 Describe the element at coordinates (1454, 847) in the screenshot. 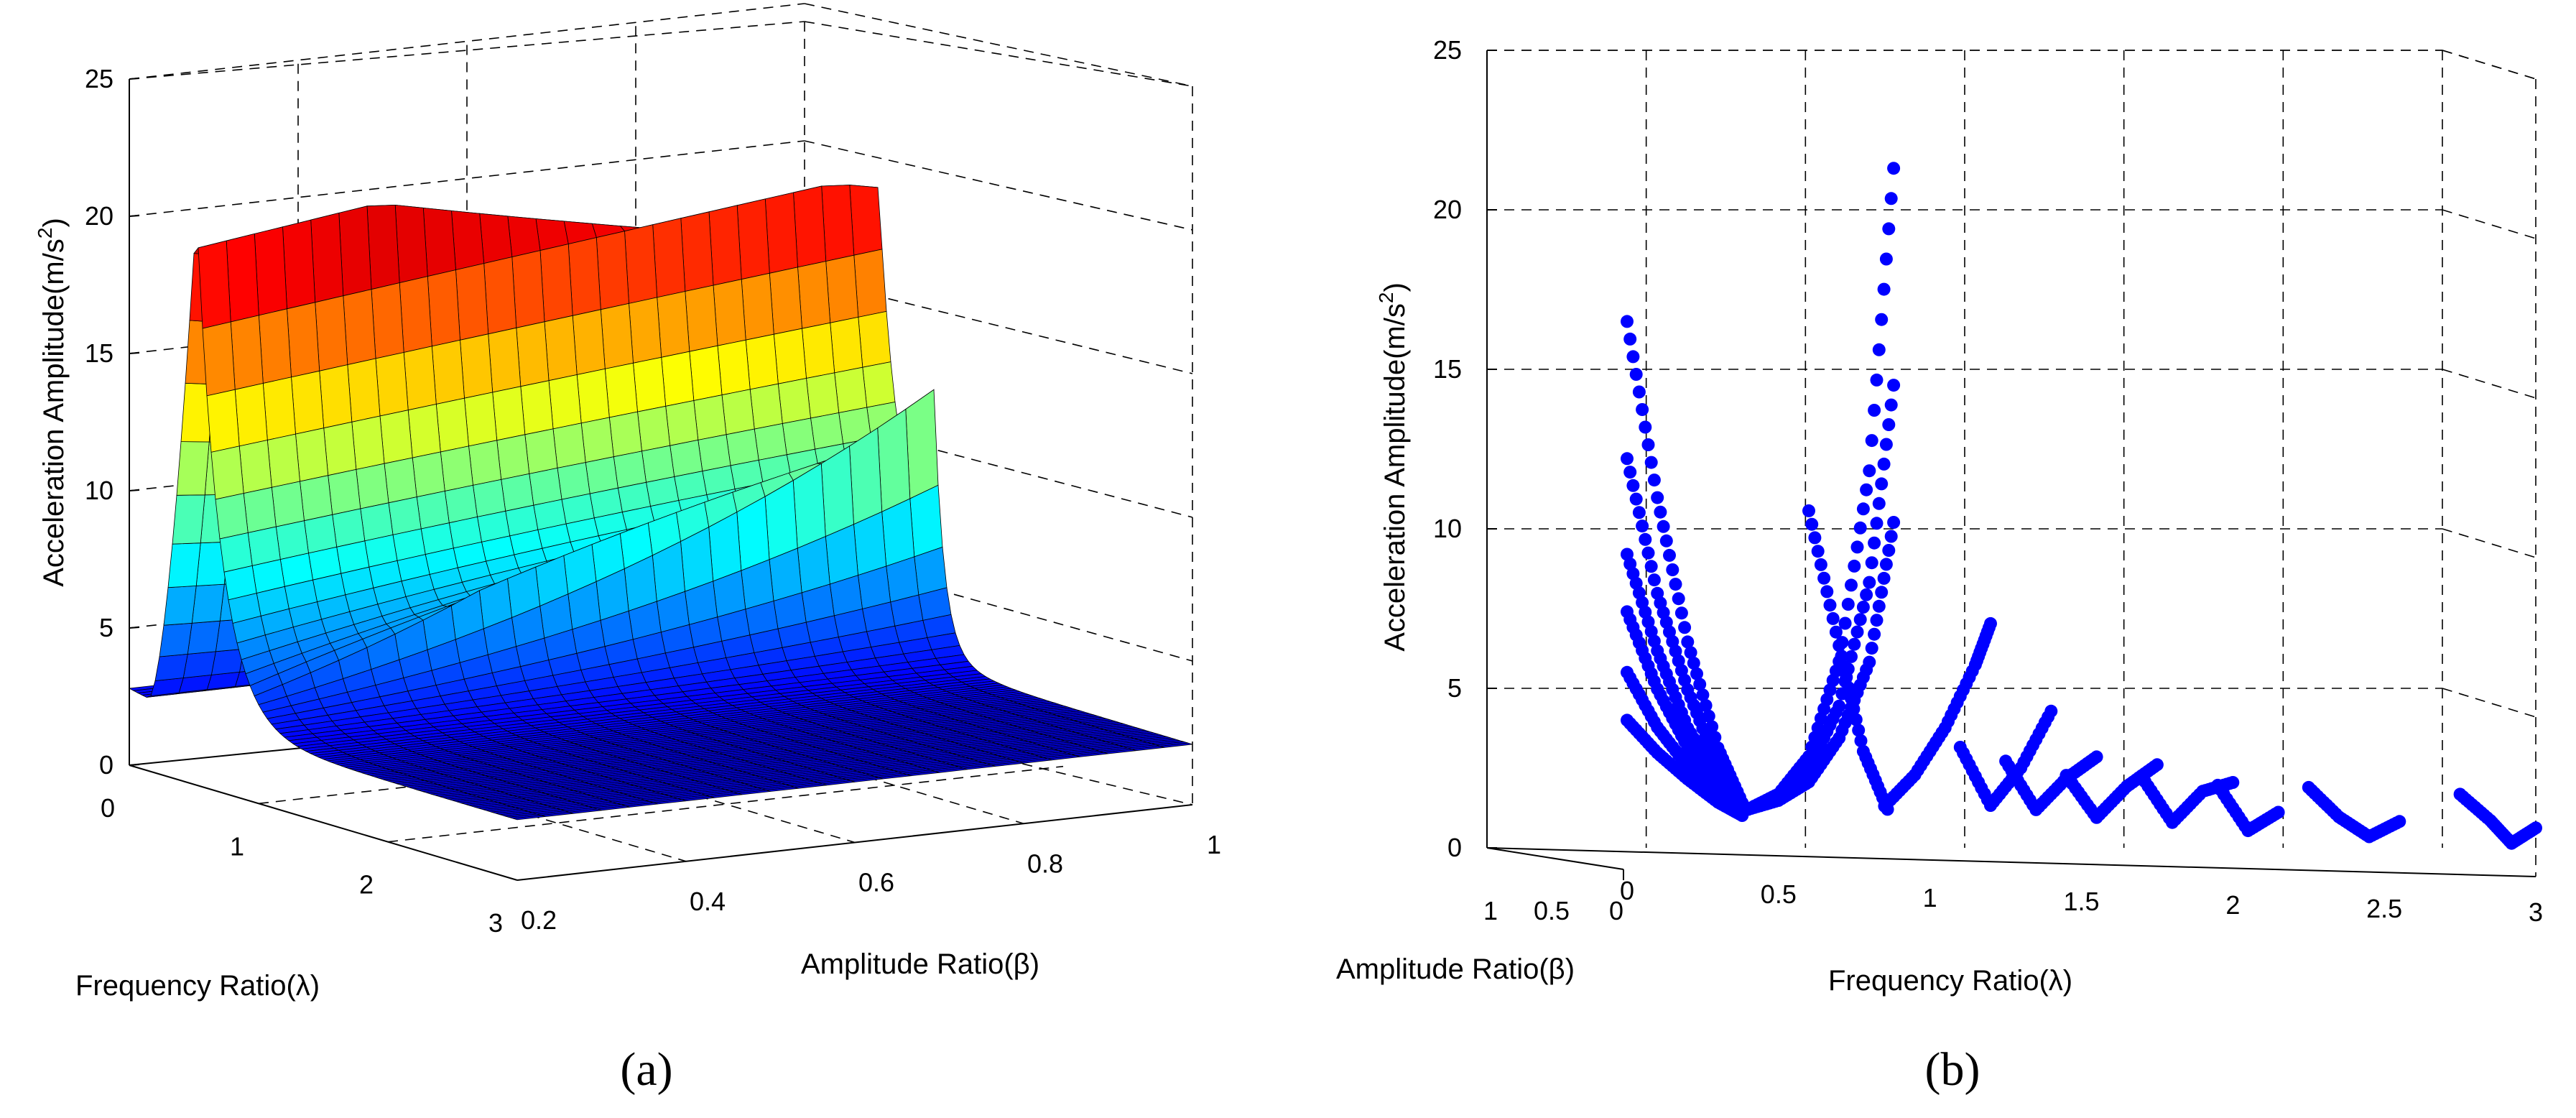

I see `panel-b-z-tick-label: 0` at that location.